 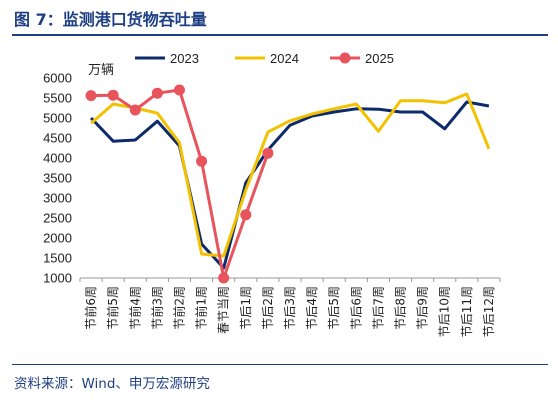 What do you see at coordinates (57, 278) in the screenshot?
I see `y-tick-label: 1000` at bounding box center [57, 278].